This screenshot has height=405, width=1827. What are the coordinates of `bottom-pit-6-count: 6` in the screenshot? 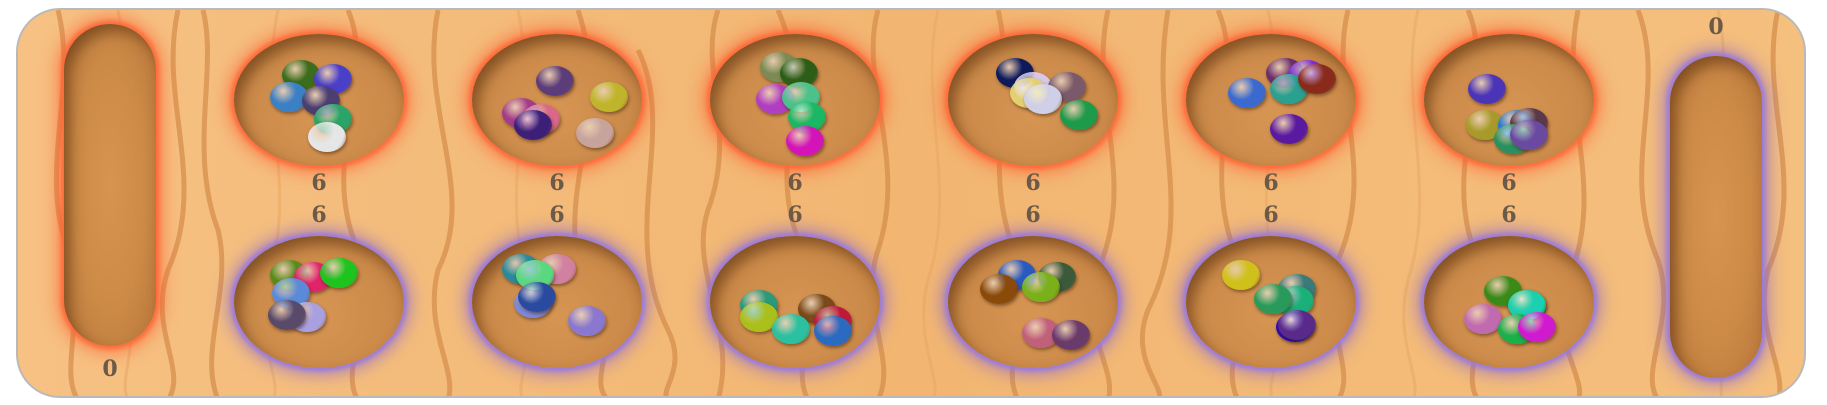 It's located at (1509, 215).